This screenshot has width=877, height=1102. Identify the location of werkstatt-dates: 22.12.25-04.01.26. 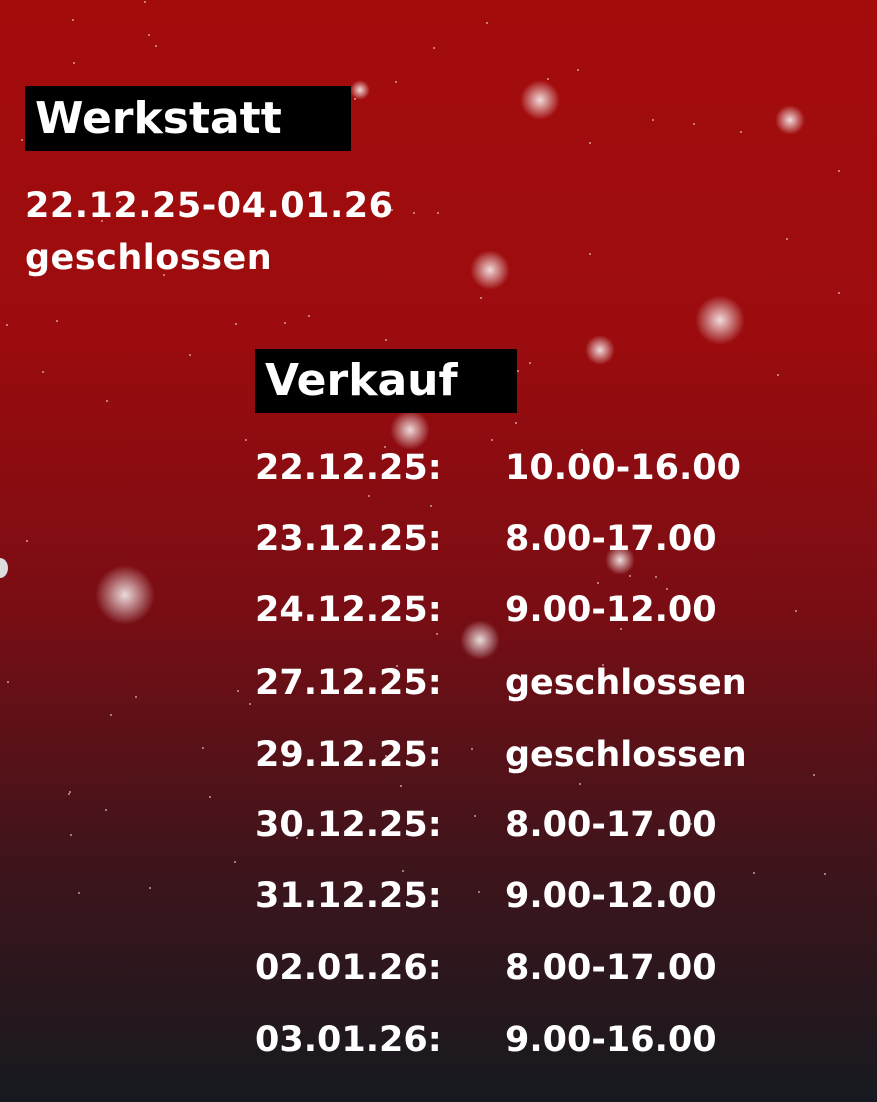
(209, 206).